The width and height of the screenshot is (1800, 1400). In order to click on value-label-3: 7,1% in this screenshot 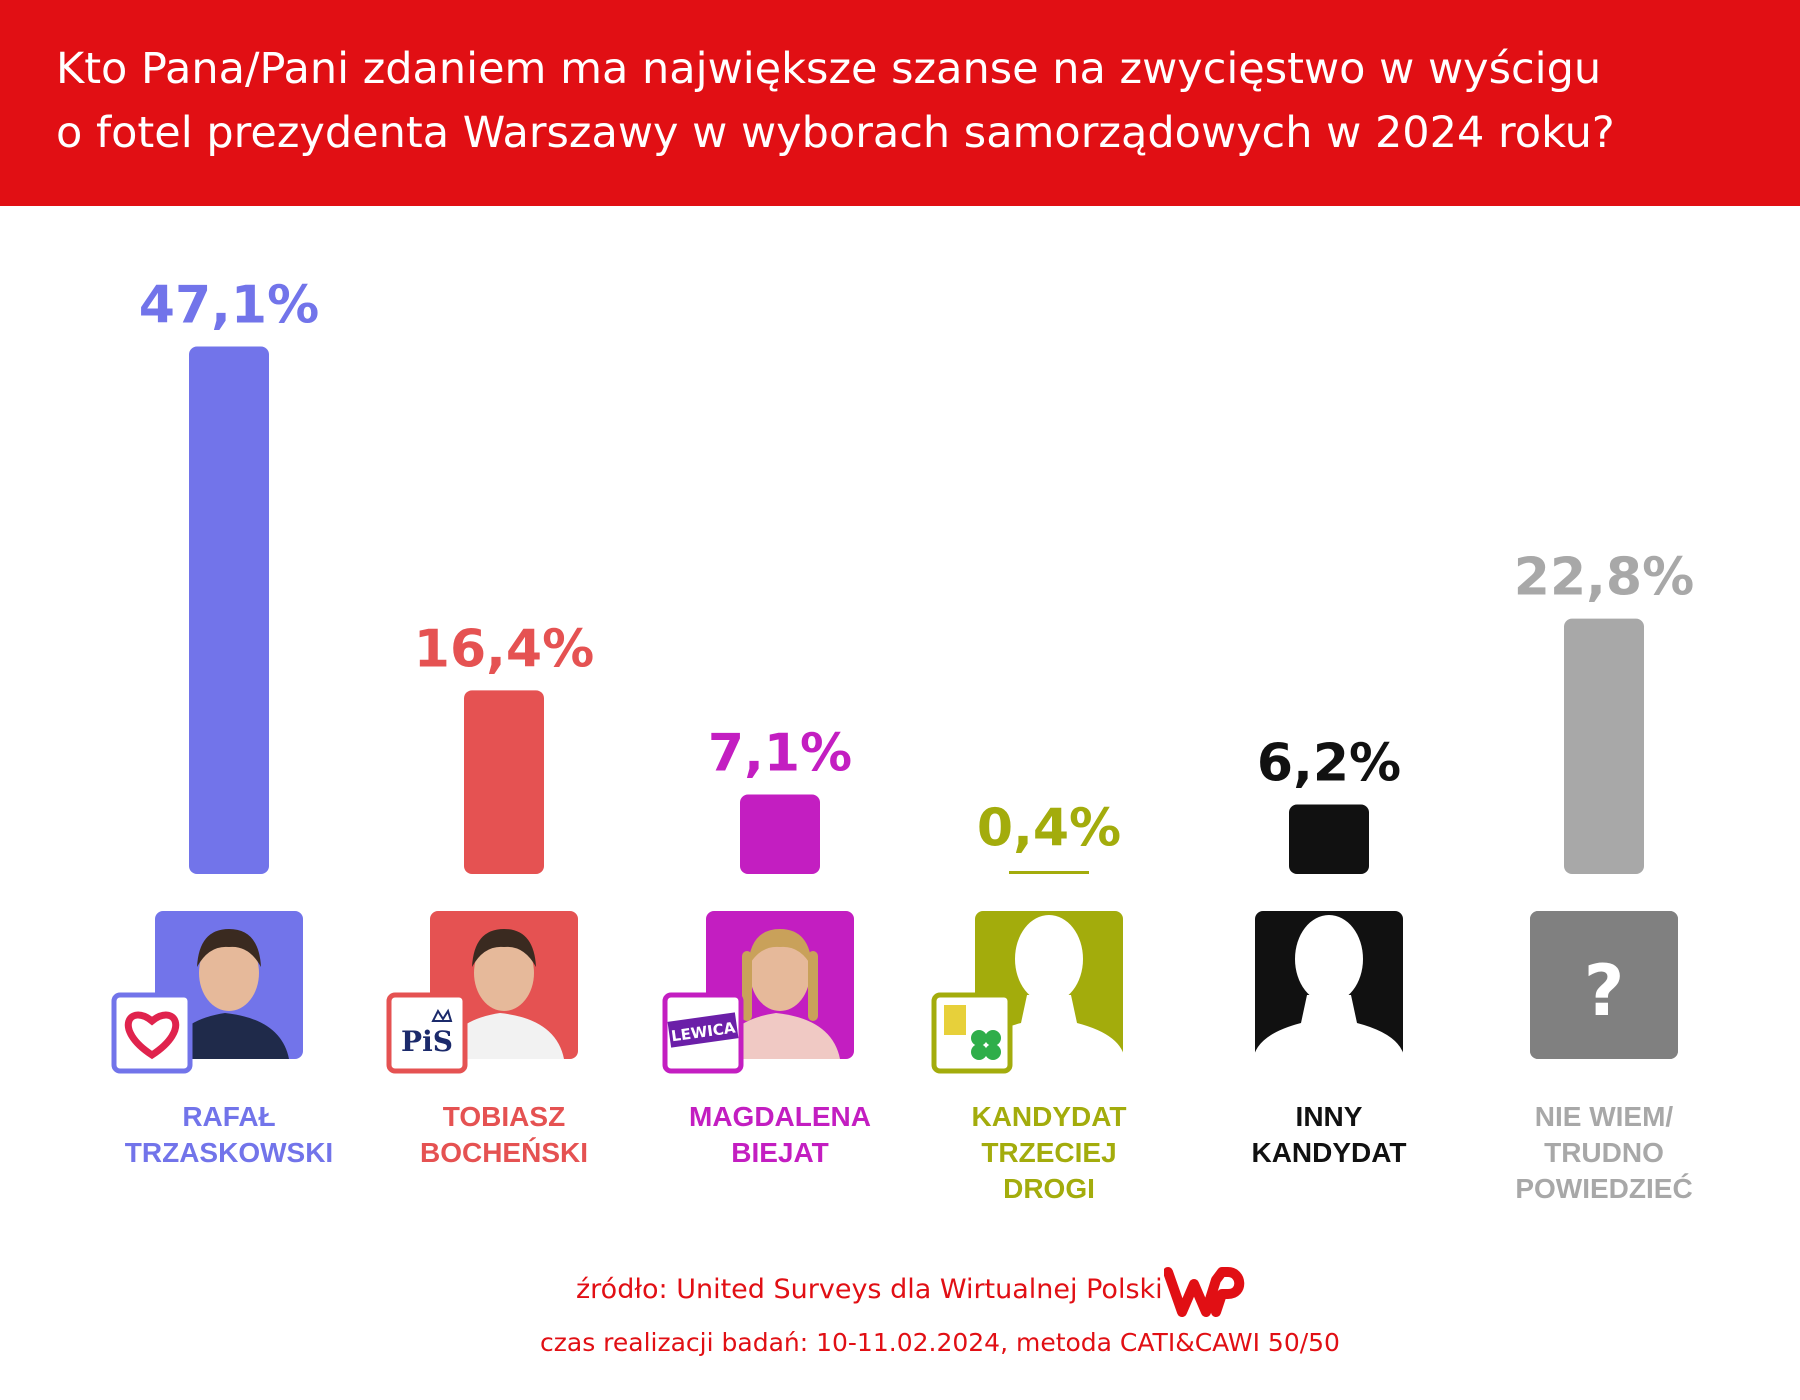, I will do `click(780, 753)`.